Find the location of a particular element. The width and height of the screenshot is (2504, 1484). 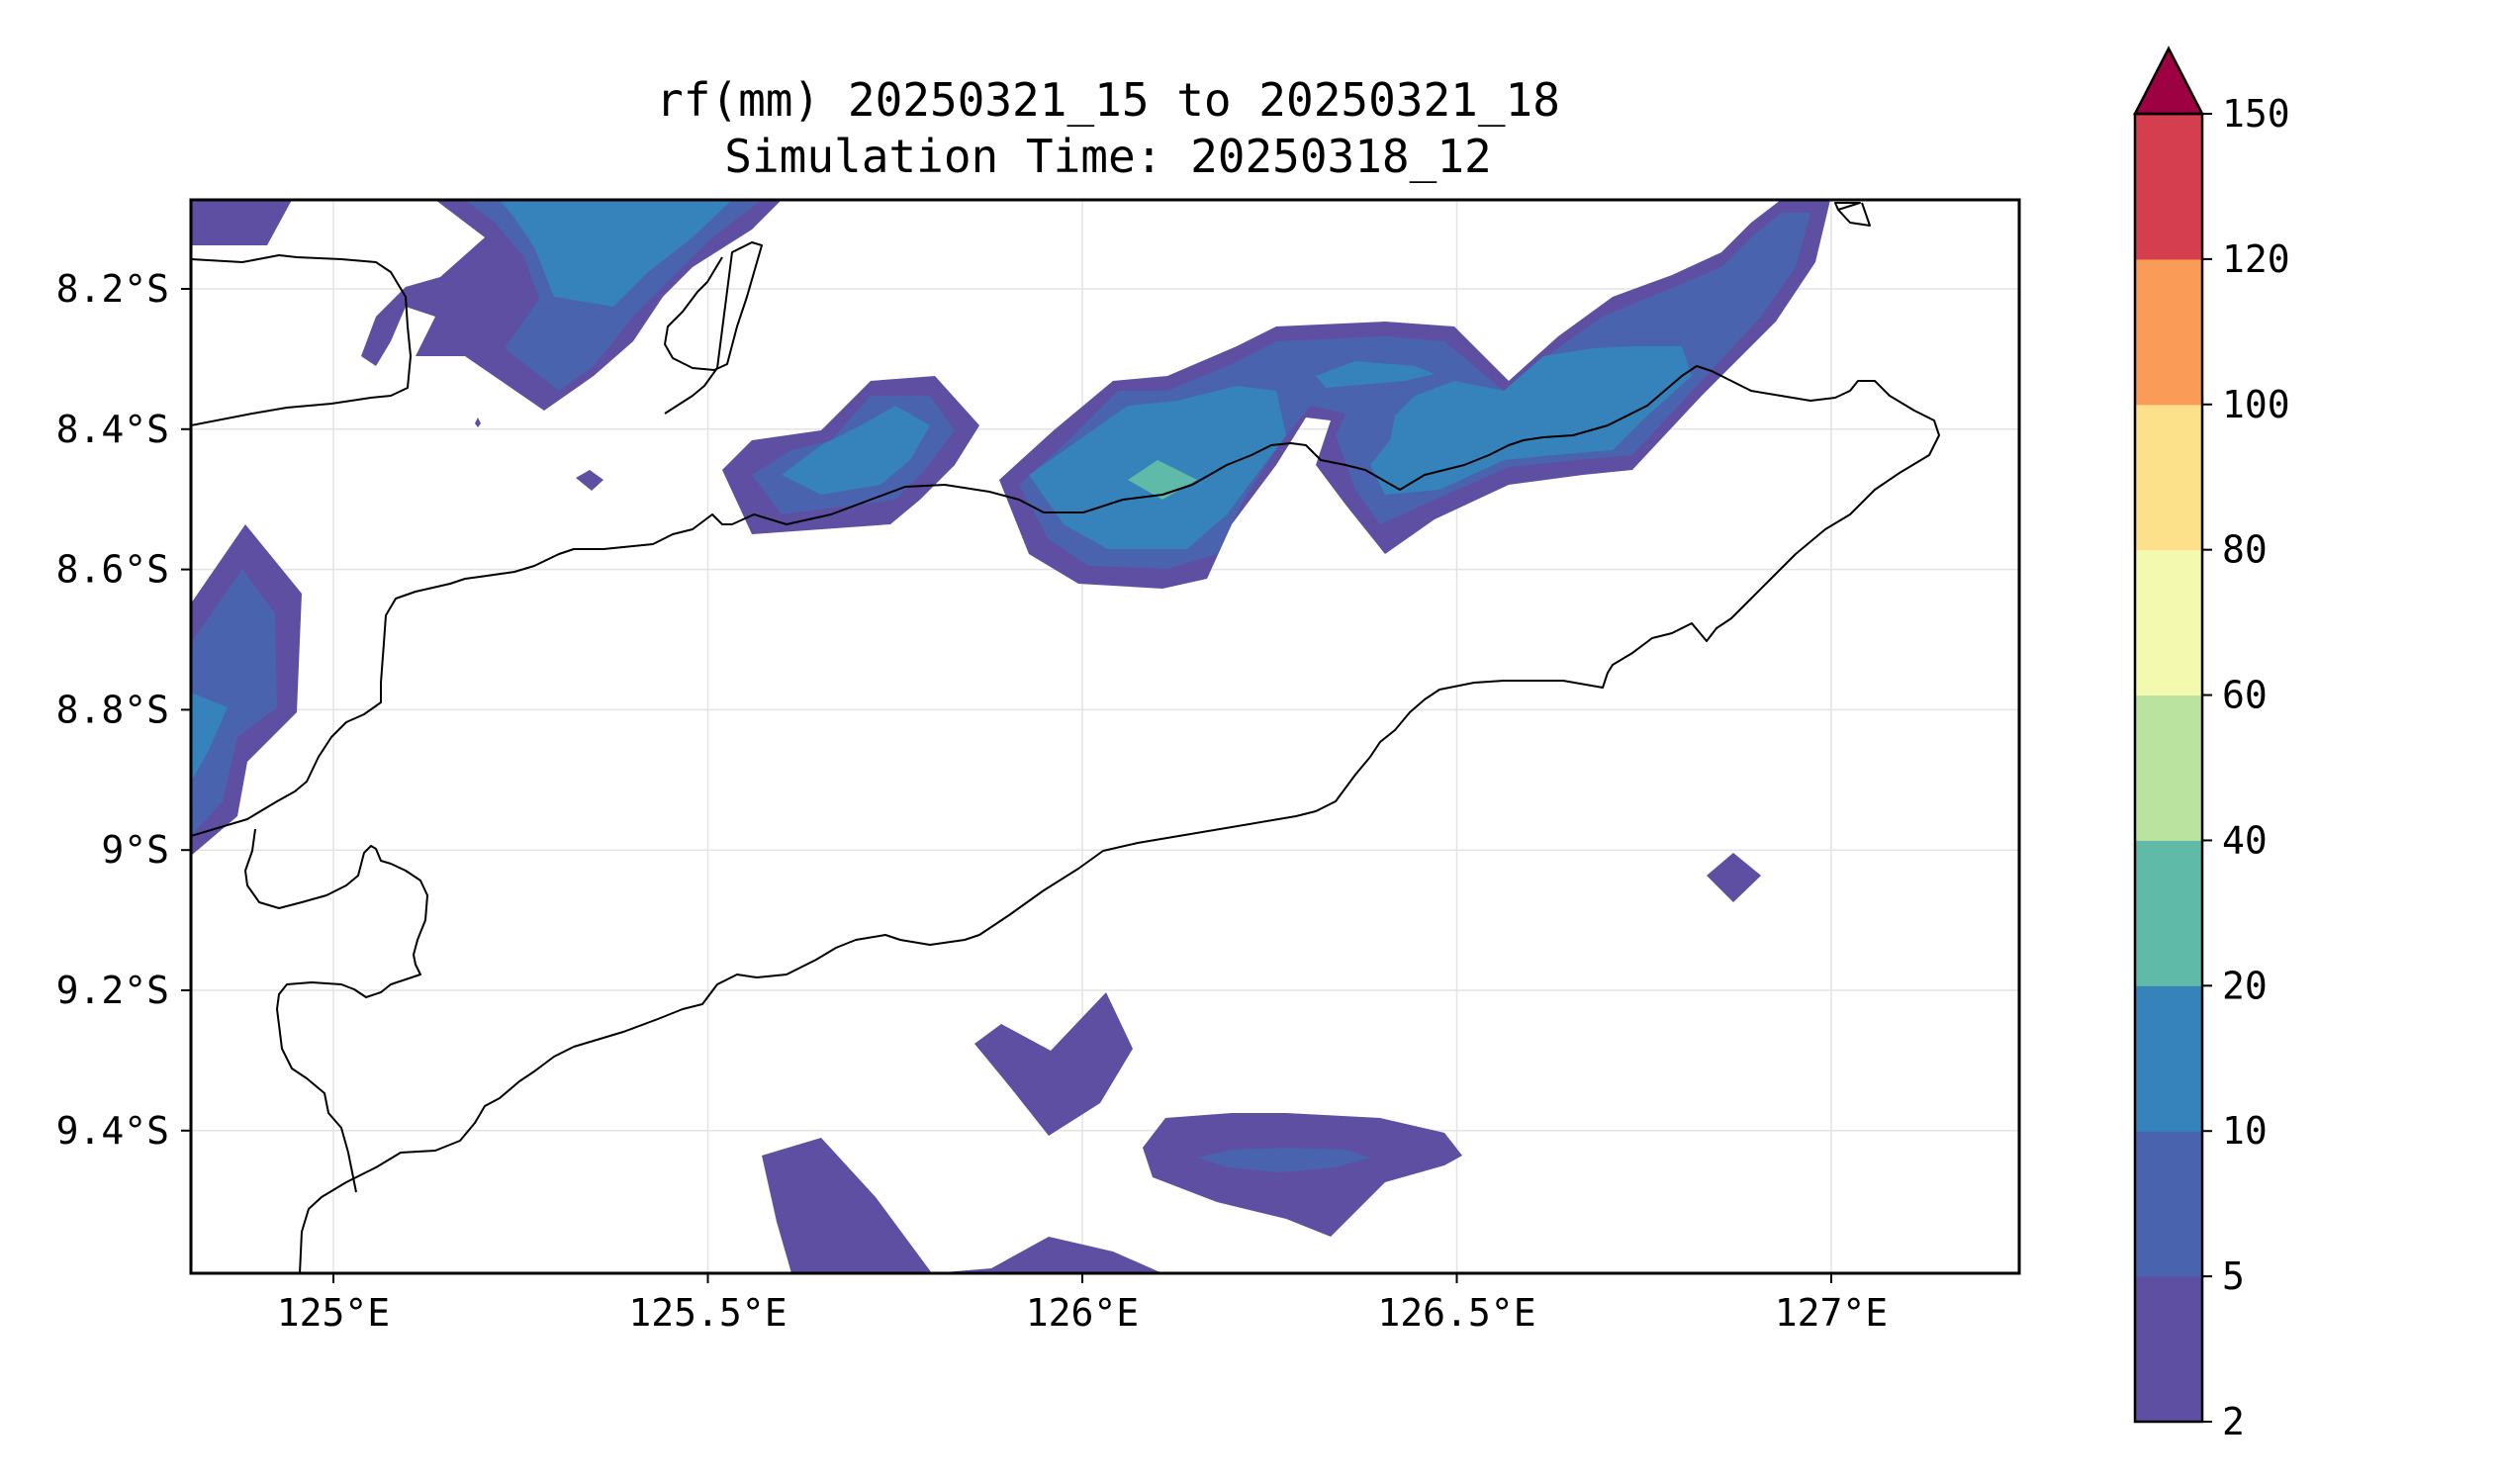

longitude-ticks: 125°E 125.5°E 126°E 126.5°E 127°E is located at coordinates (1082, 1304).